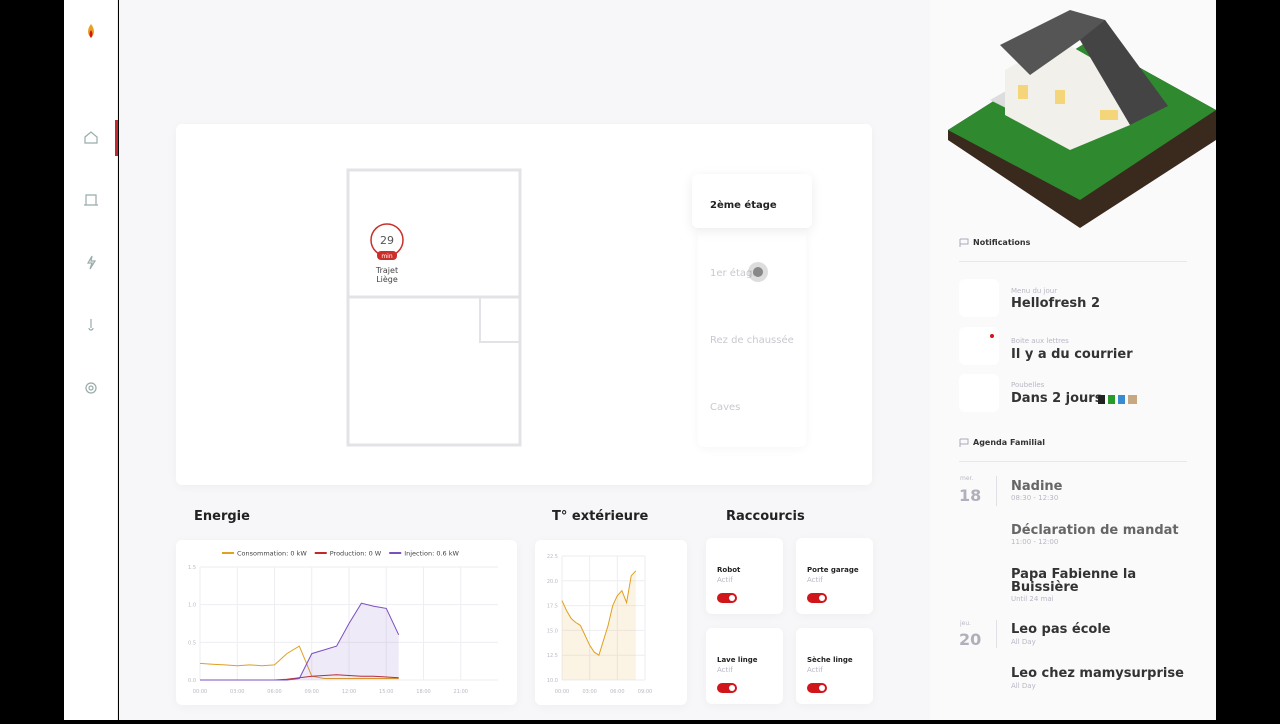 Image resolution: width=1280 pixels, height=724 pixels. What do you see at coordinates (734, 273) in the screenshot?
I see `floor-item: 1er étage` at bounding box center [734, 273].